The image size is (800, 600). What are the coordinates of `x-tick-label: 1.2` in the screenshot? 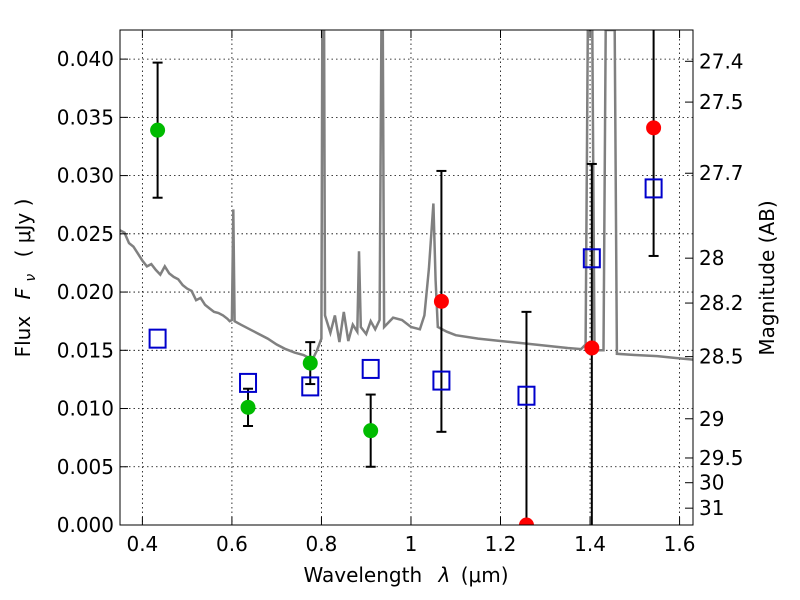 It's located at (501, 544).